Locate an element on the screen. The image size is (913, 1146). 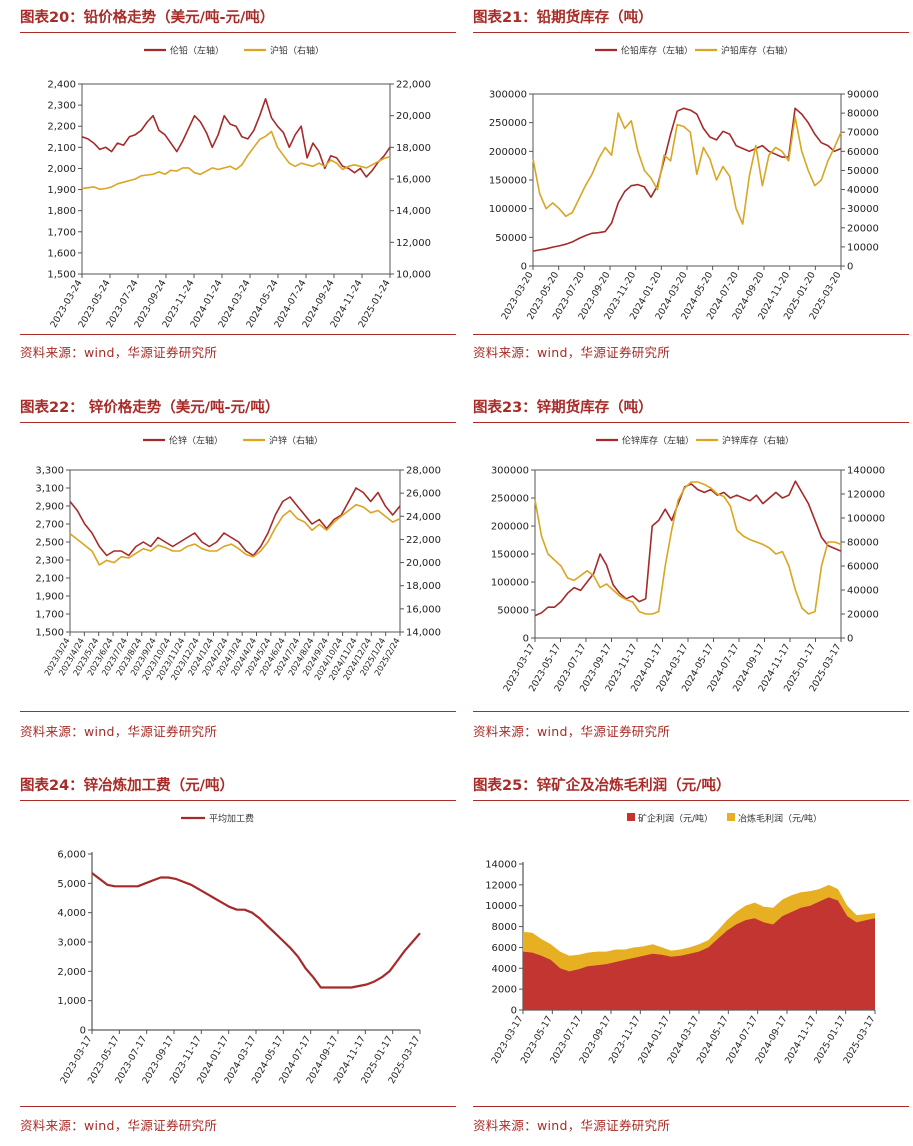
legend-label: 沪铅（右轴） is located at coordinates (297, 51).